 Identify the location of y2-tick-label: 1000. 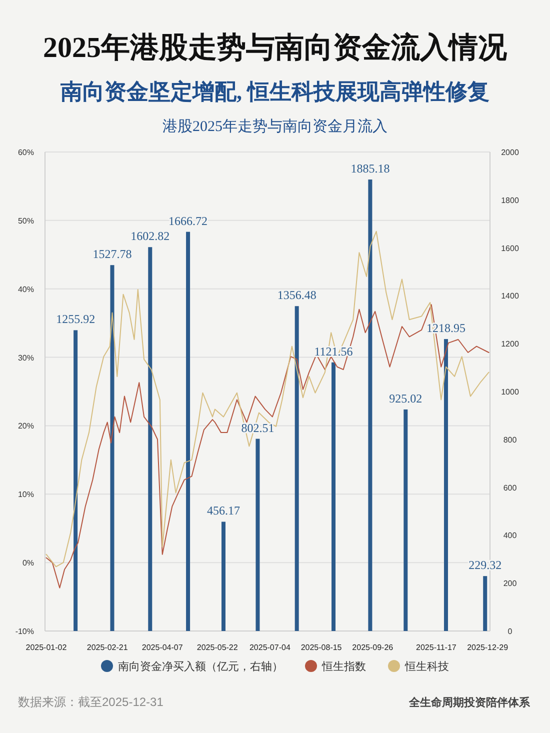
(510, 392).